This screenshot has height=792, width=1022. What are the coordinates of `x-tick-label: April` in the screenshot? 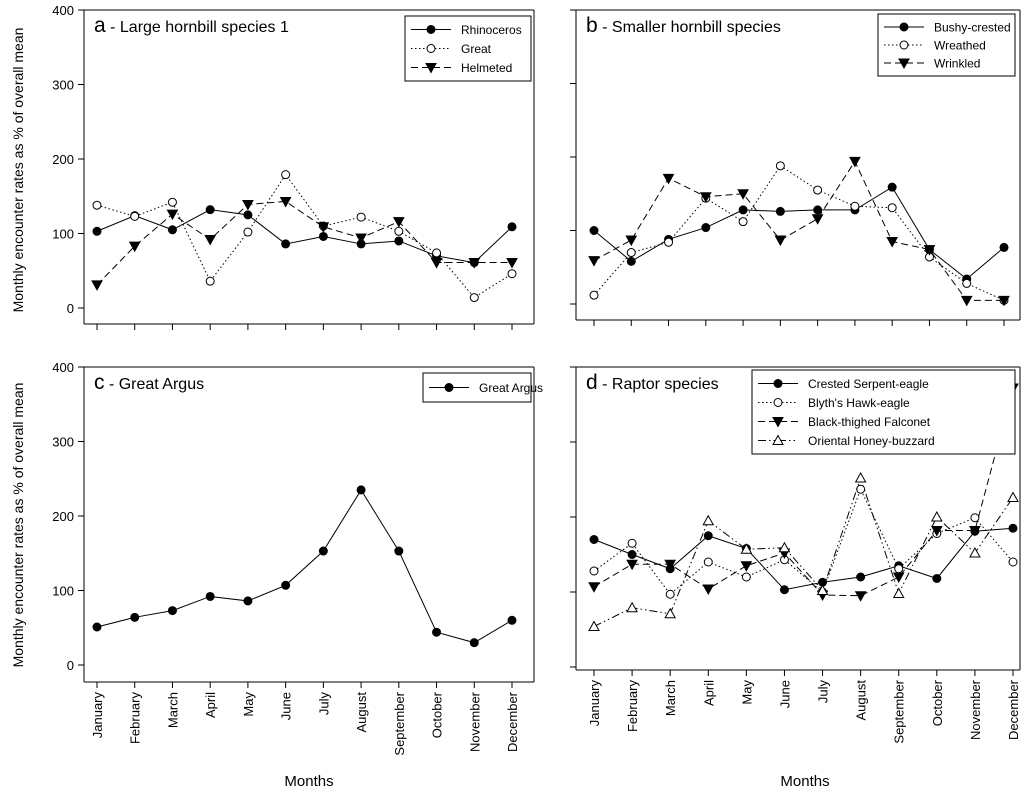 It's located at (708, 693).